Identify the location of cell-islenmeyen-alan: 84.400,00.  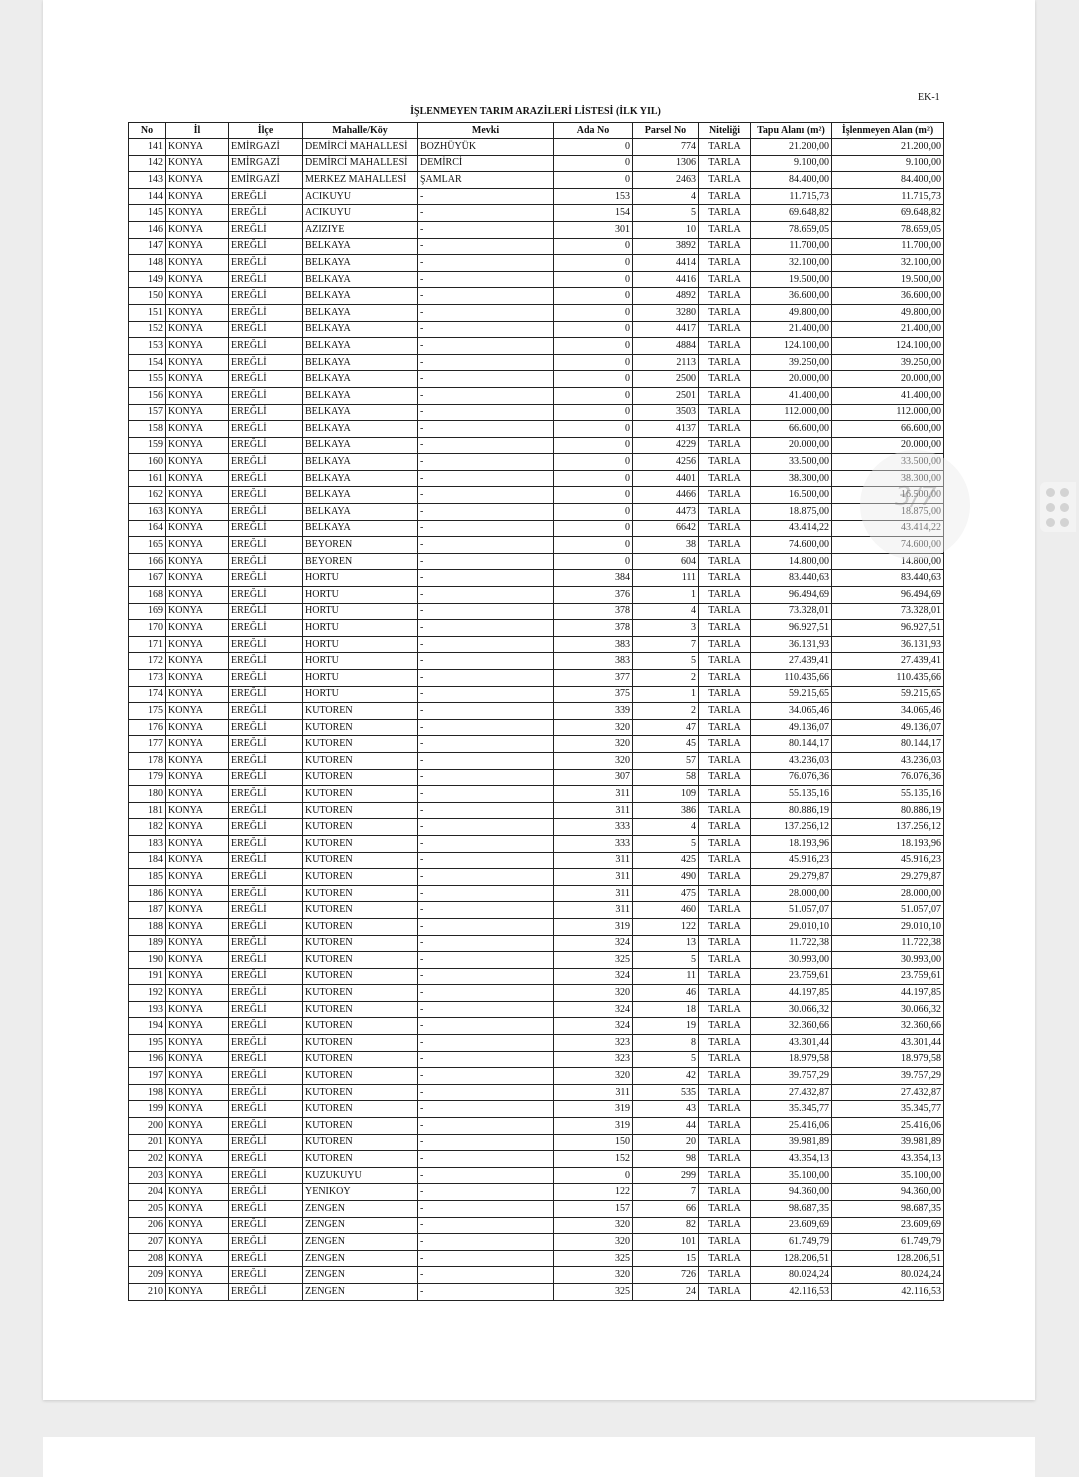
(887, 180).